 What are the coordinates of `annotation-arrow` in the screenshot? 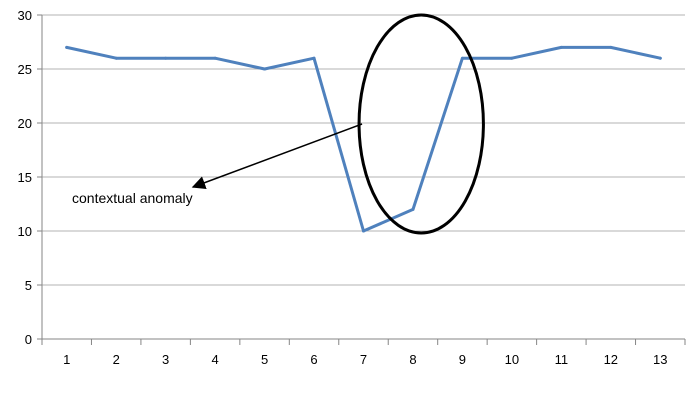 It's located at (277, 156).